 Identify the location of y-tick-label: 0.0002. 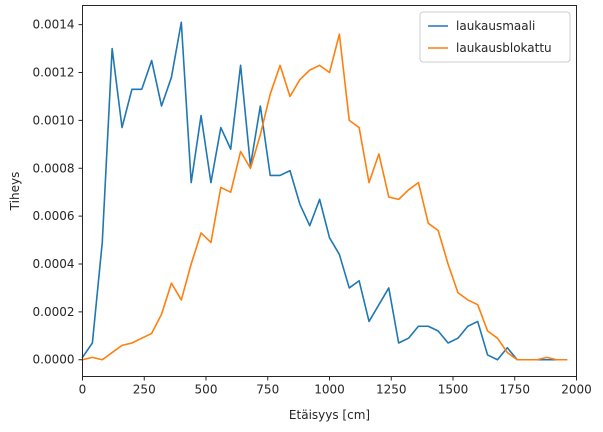
(54, 312).